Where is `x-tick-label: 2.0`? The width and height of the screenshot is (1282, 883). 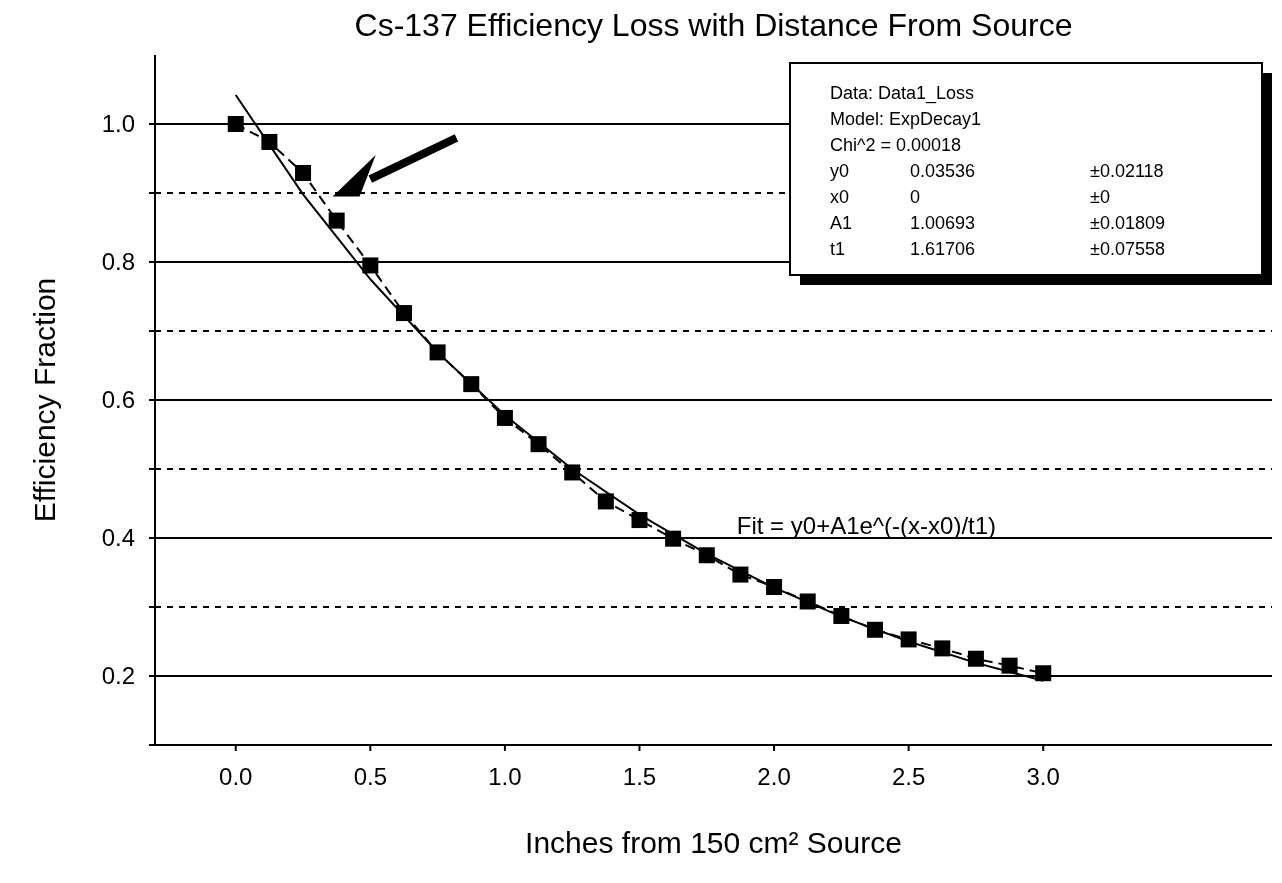 x-tick-label: 2.0 is located at coordinates (774, 776).